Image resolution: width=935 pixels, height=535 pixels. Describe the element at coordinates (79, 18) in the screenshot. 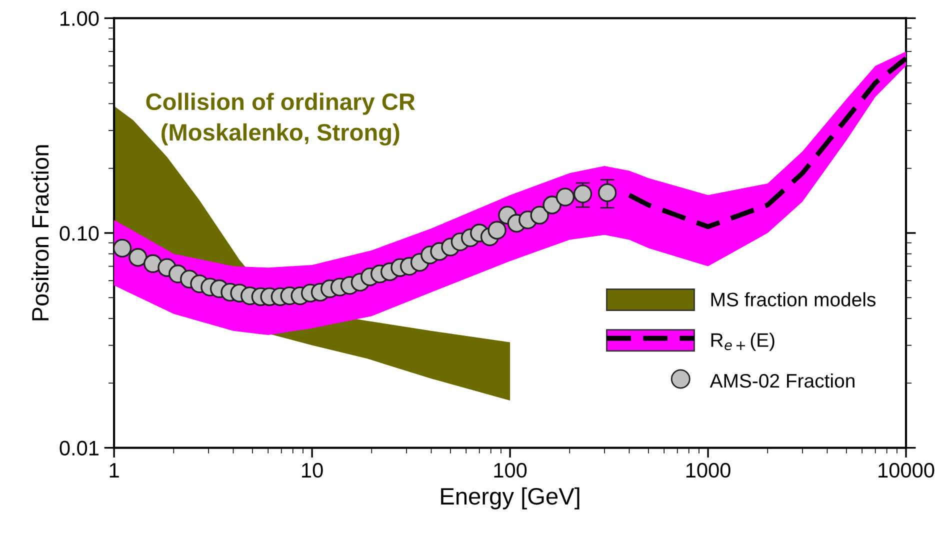

I see `y-tick-label: 1.00` at that location.